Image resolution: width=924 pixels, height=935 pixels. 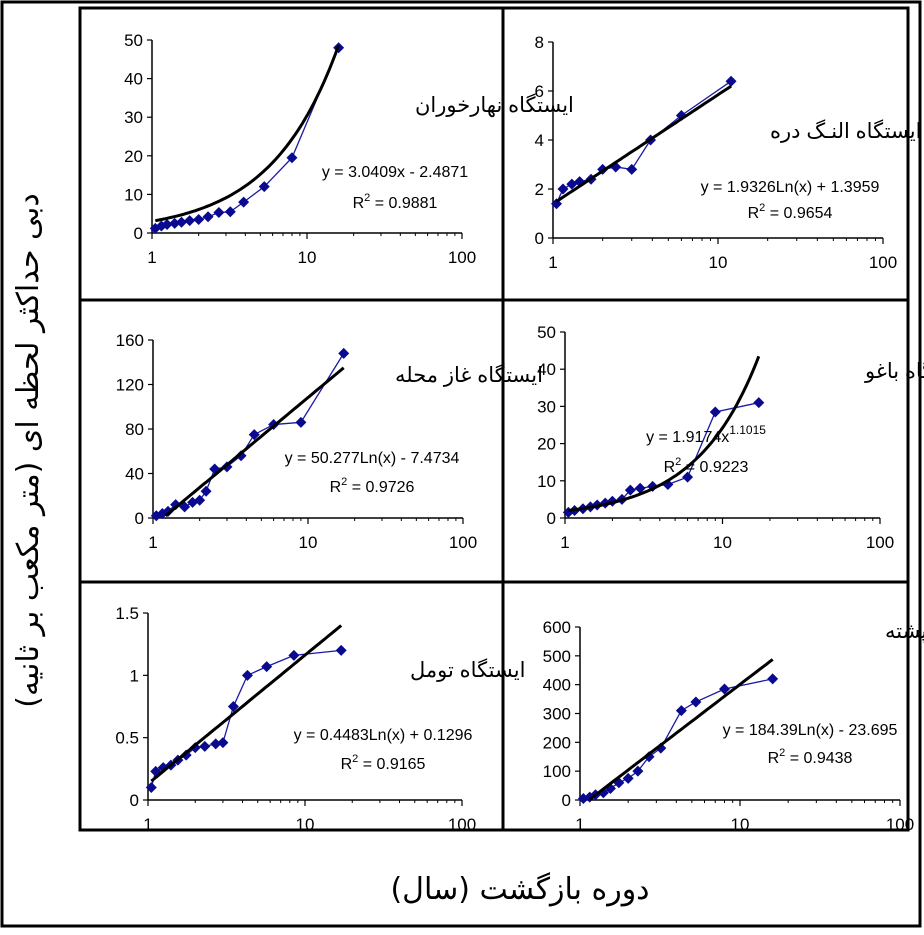 I want to click on station-name: ایستگاه پس پشته, so click(x=904, y=631).